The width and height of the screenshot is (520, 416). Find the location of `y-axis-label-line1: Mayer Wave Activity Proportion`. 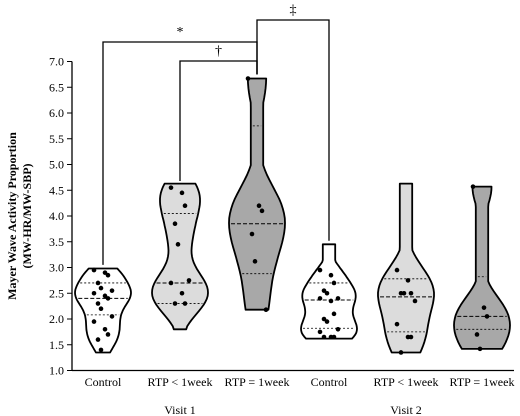

y-axis-label-line1: Mayer Wave Activity Proportion is located at coordinates (12, 216).